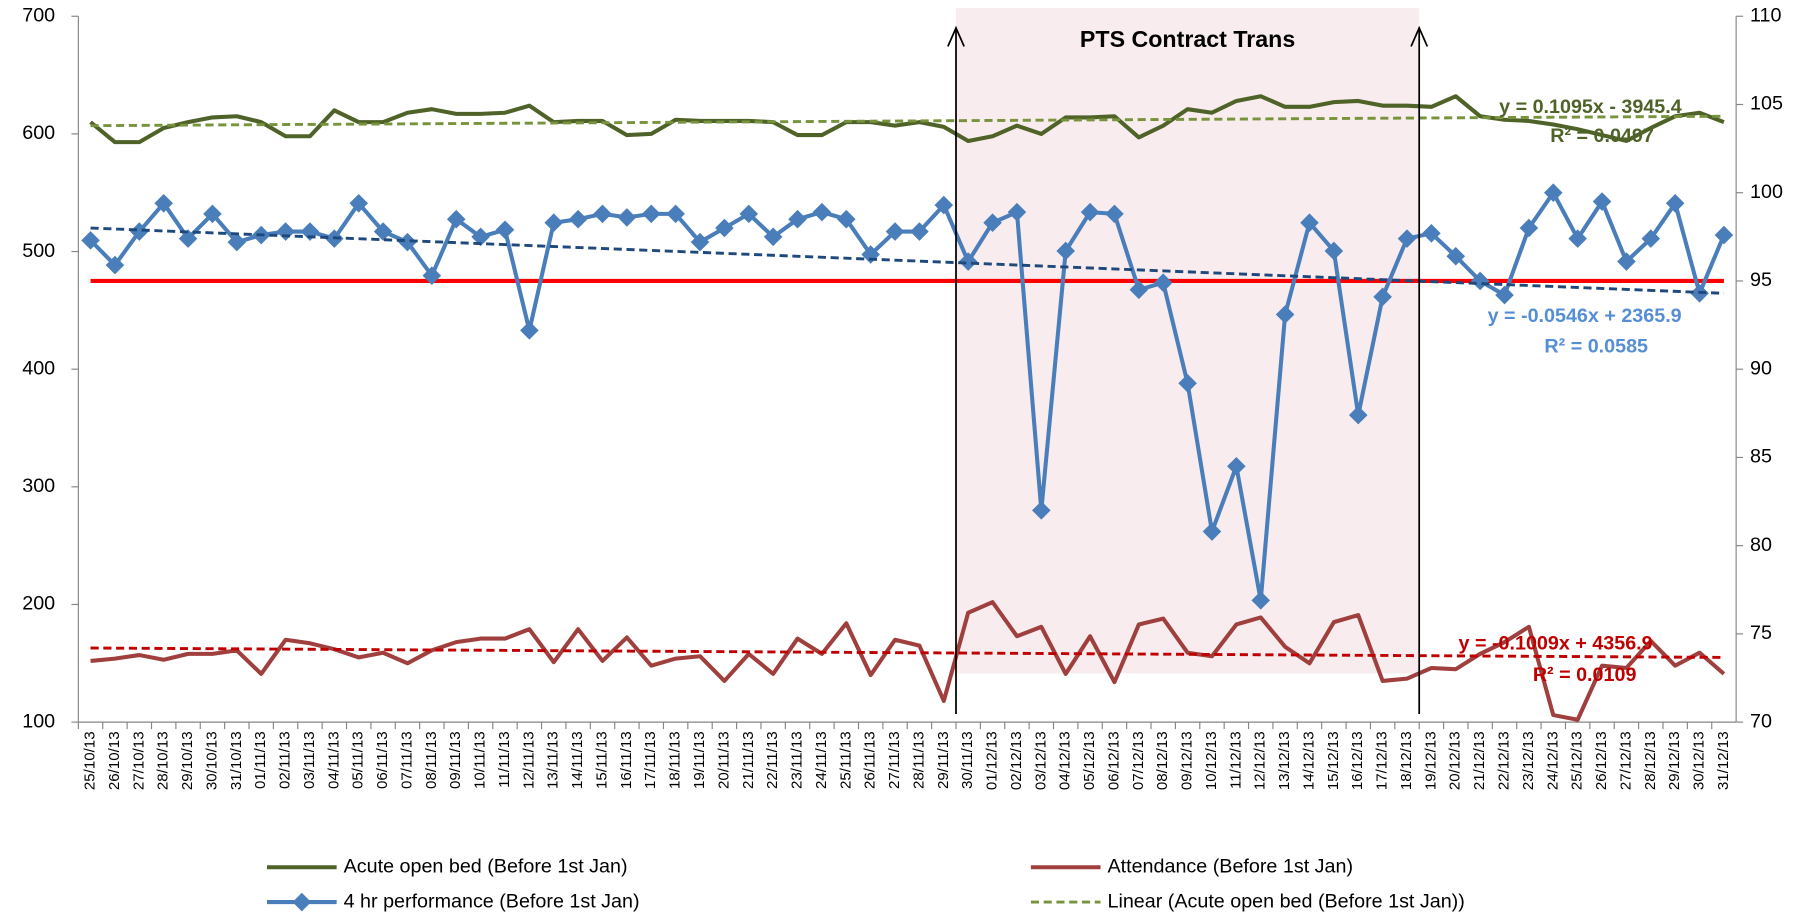 Image resolution: width=1811 pixels, height=916 pixels. What do you see at coordinates (1406, 760) in the screenshot?
I see `x-tick-label: 18/12/13` at bounding box center [1406, 760].